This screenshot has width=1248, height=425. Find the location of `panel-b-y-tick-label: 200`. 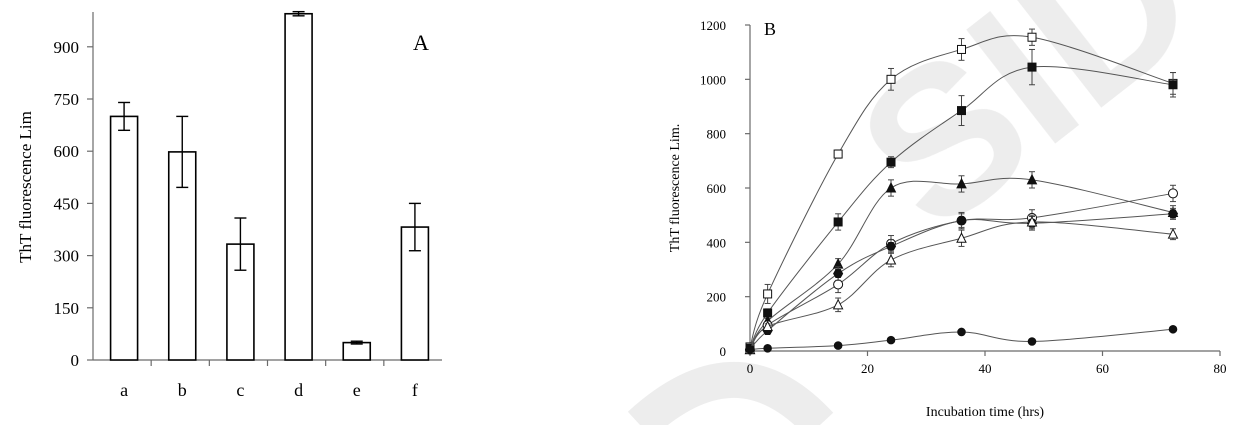

panel-b-y-tick-label: 200 is located at coordinates (717, 297).